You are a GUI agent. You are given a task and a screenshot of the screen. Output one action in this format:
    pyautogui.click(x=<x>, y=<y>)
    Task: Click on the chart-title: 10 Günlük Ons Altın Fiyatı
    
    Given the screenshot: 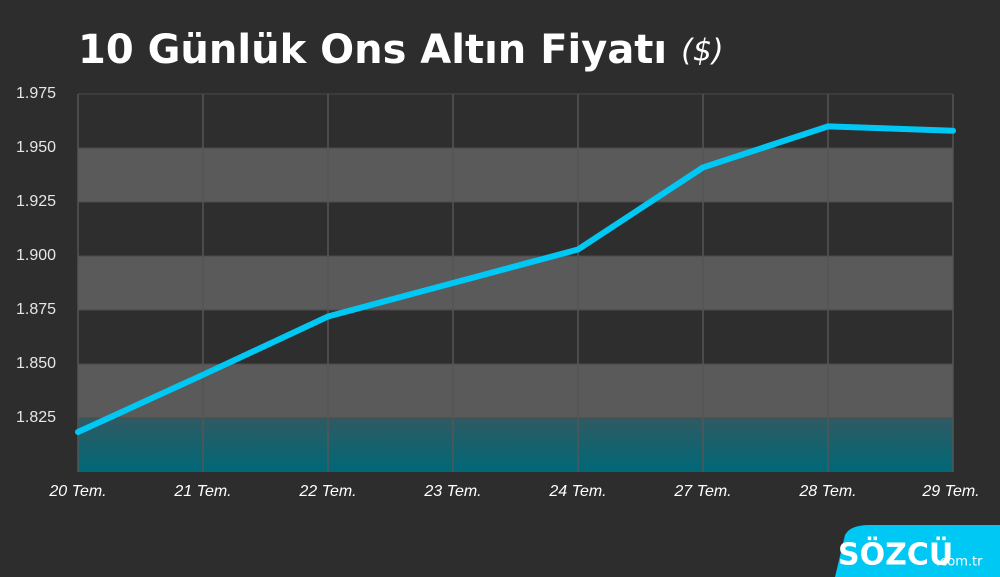 What is the action you would take?
    pyautogui.click(x=372, y=50)
    